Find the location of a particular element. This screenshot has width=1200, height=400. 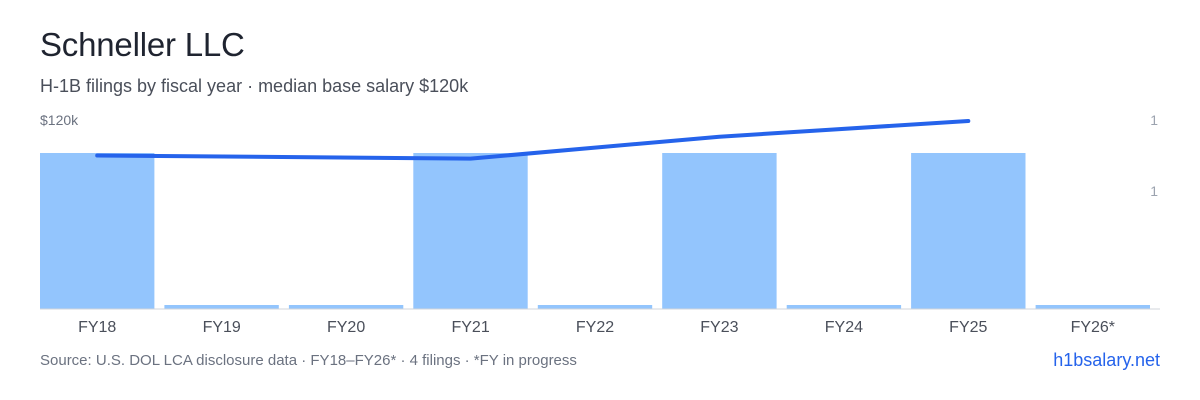

bar-fy22 is located at coordinates (595, 307).